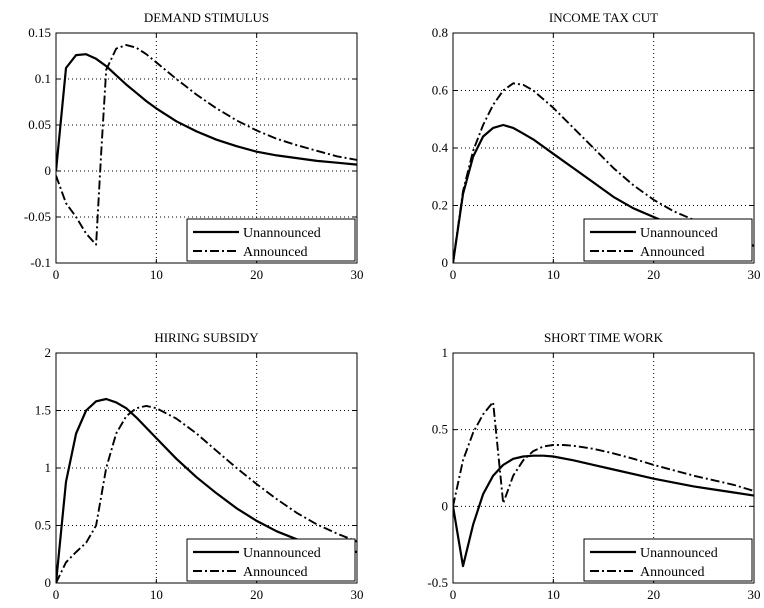 The height and width of the screenshot is (608, 764). Describe the element at coordinates (206, 17) in the screenshot. I see `chart-title: DEMAND STIMULUS` at that location.